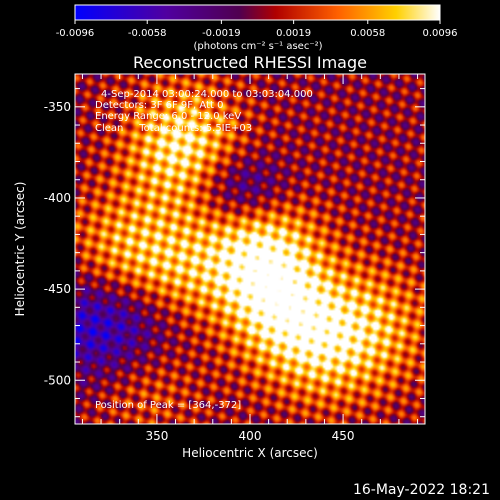 Image resolution: width=500 pixels, height=500 pixels. Describe the element at coordinates (156, 436) in the screenshot. I see `x-tick-label: 350` at that location.